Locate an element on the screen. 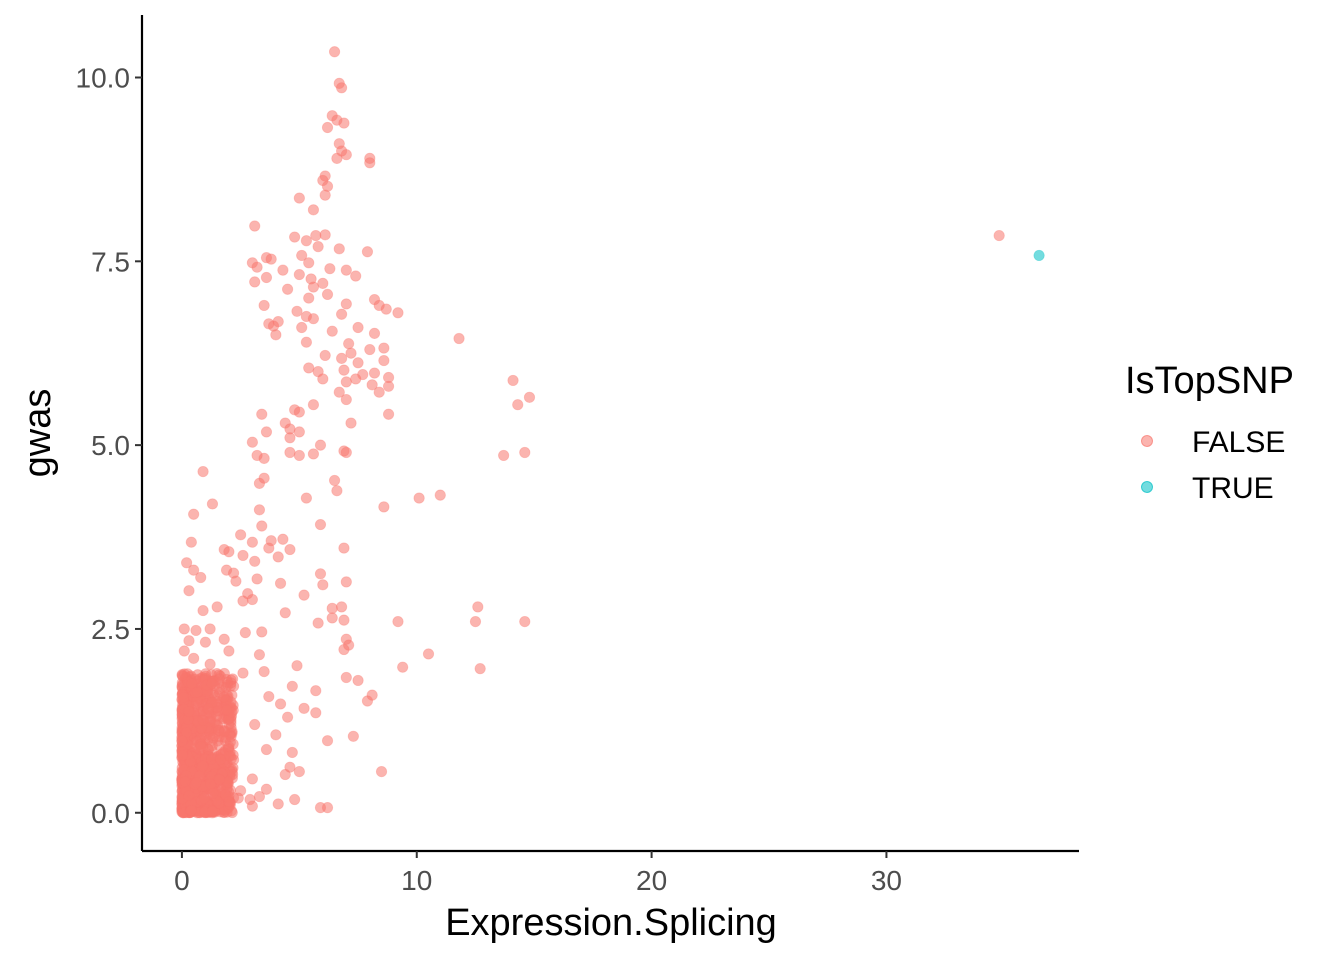 Image resolution: width=1344 pixels, height=960 pixels. legend-title: IsTopSNP is located at coordinates (1209, 381).